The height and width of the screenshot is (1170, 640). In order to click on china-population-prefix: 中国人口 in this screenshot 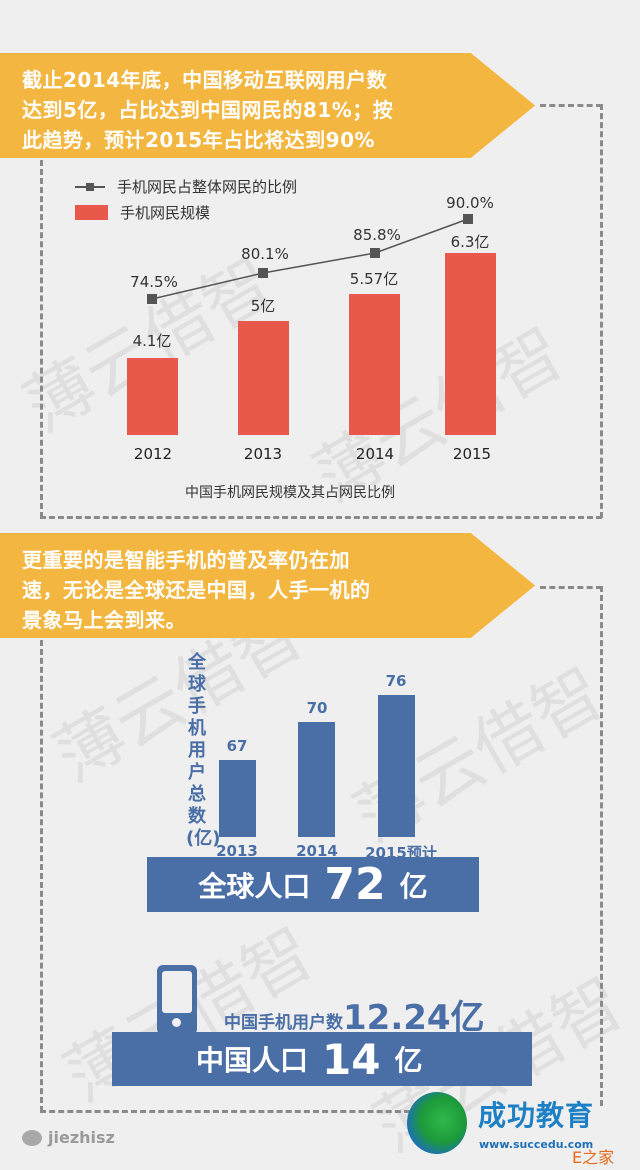, I will do `click(252, 1060)`.